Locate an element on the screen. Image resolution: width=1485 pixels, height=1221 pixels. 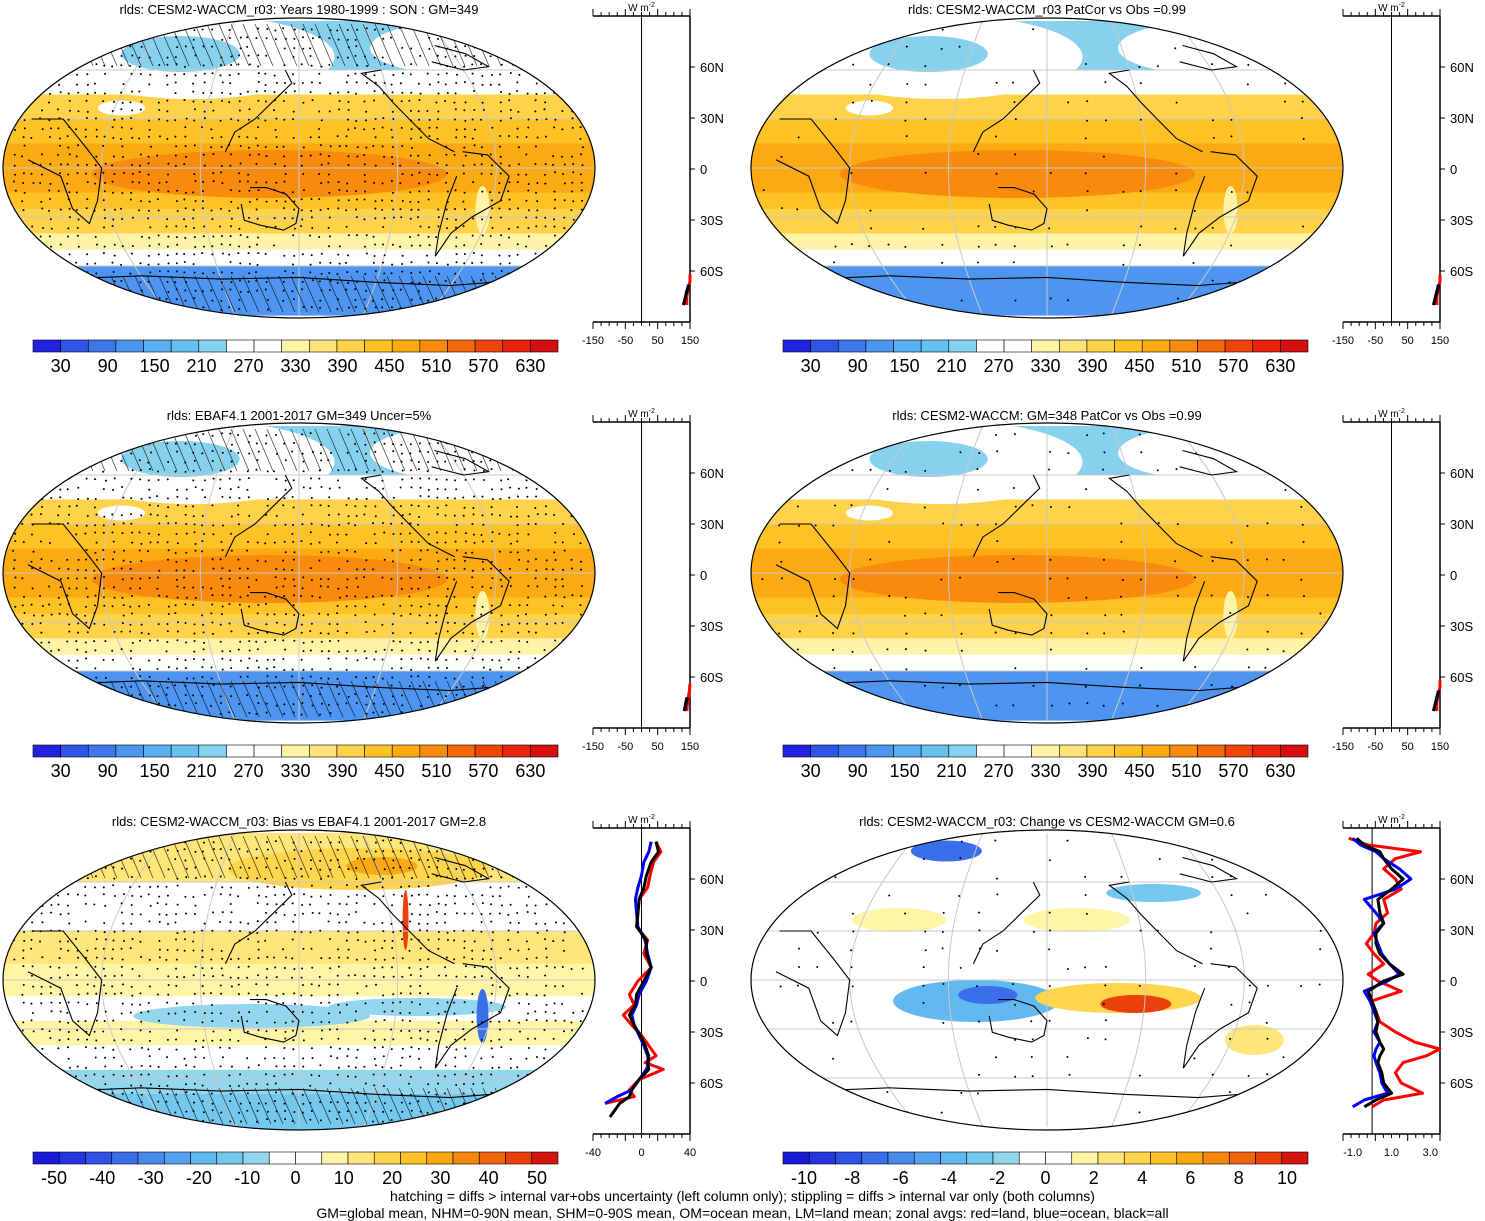
colorbar-label: 630 is located at coordinates (1280, 771).